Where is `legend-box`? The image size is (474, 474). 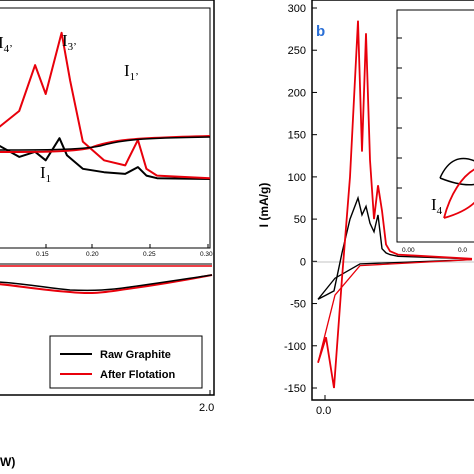 legend-box is located at coordinates (126, 362).